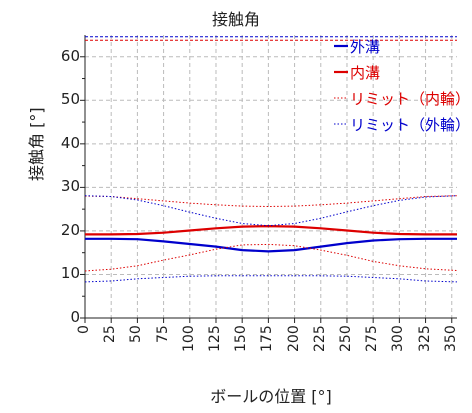 The image size is (472, 413). I want to click on x-tick-label: 50, so click(136, 334).